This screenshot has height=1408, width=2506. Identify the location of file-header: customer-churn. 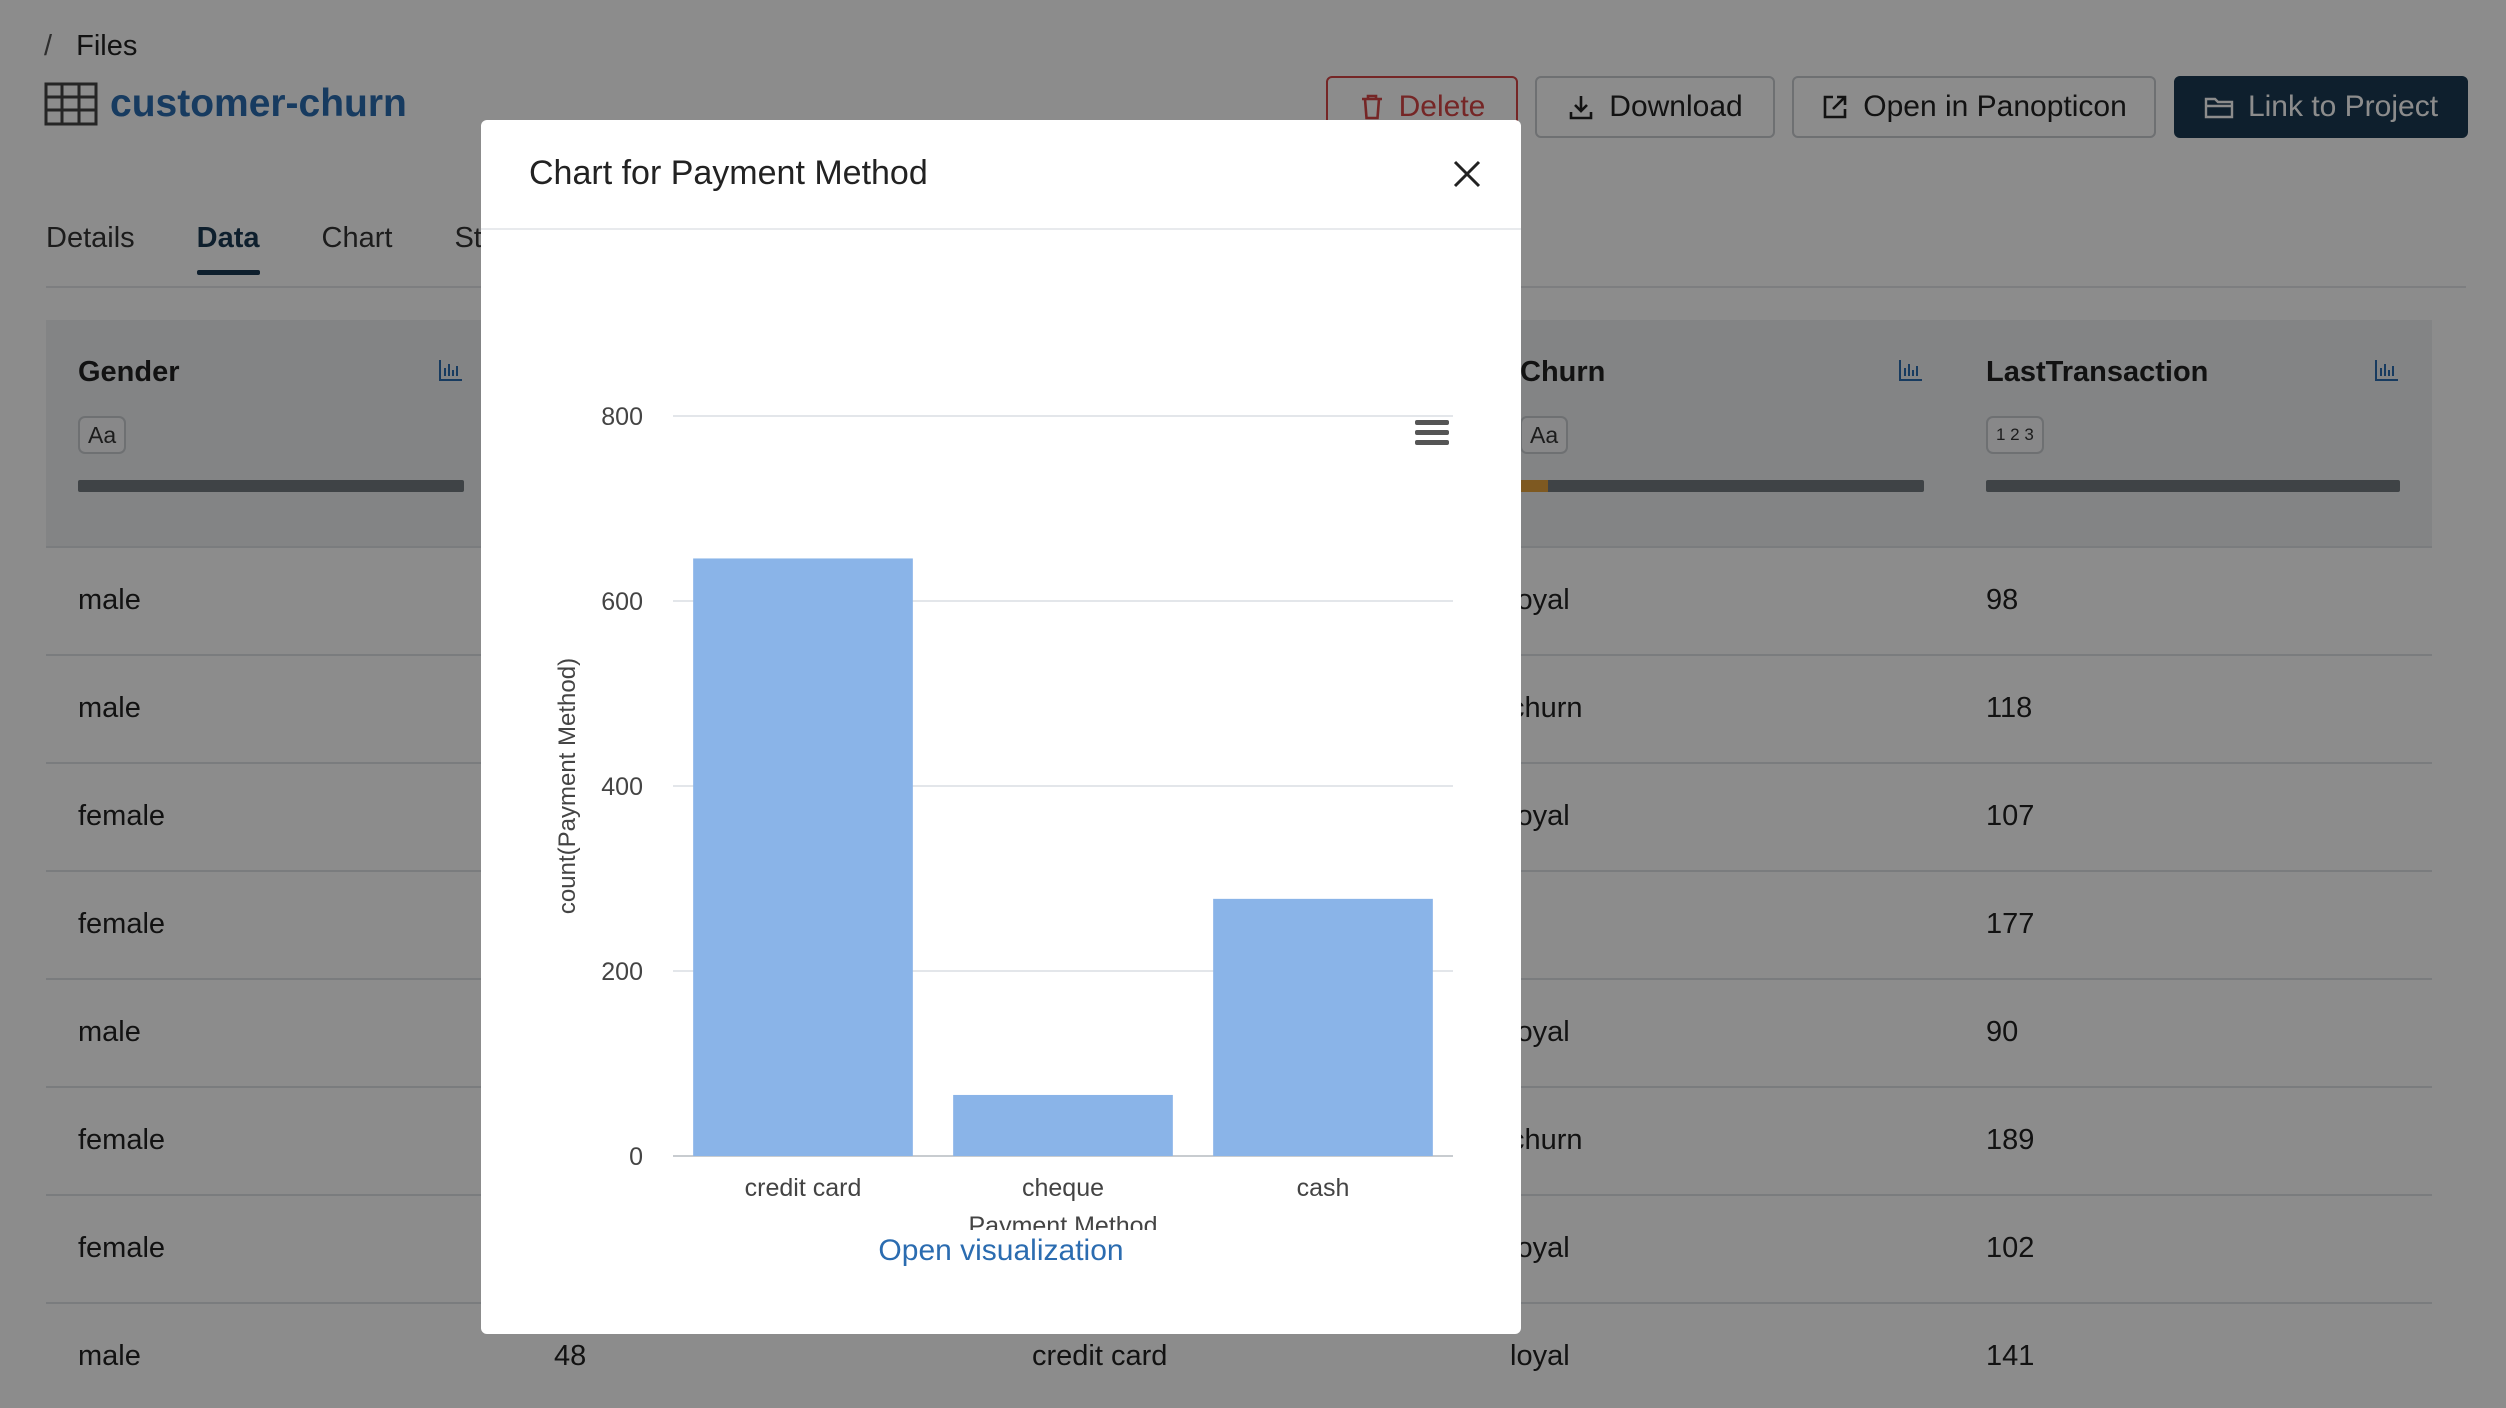
(225, 104).